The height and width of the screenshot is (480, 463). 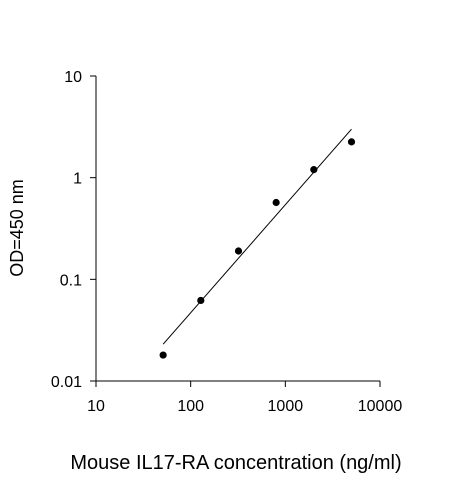 What do you see at coordinates (96, 406) in the screenshot?
I see `x-tick-label: 10` at bounding box center [96, 406].